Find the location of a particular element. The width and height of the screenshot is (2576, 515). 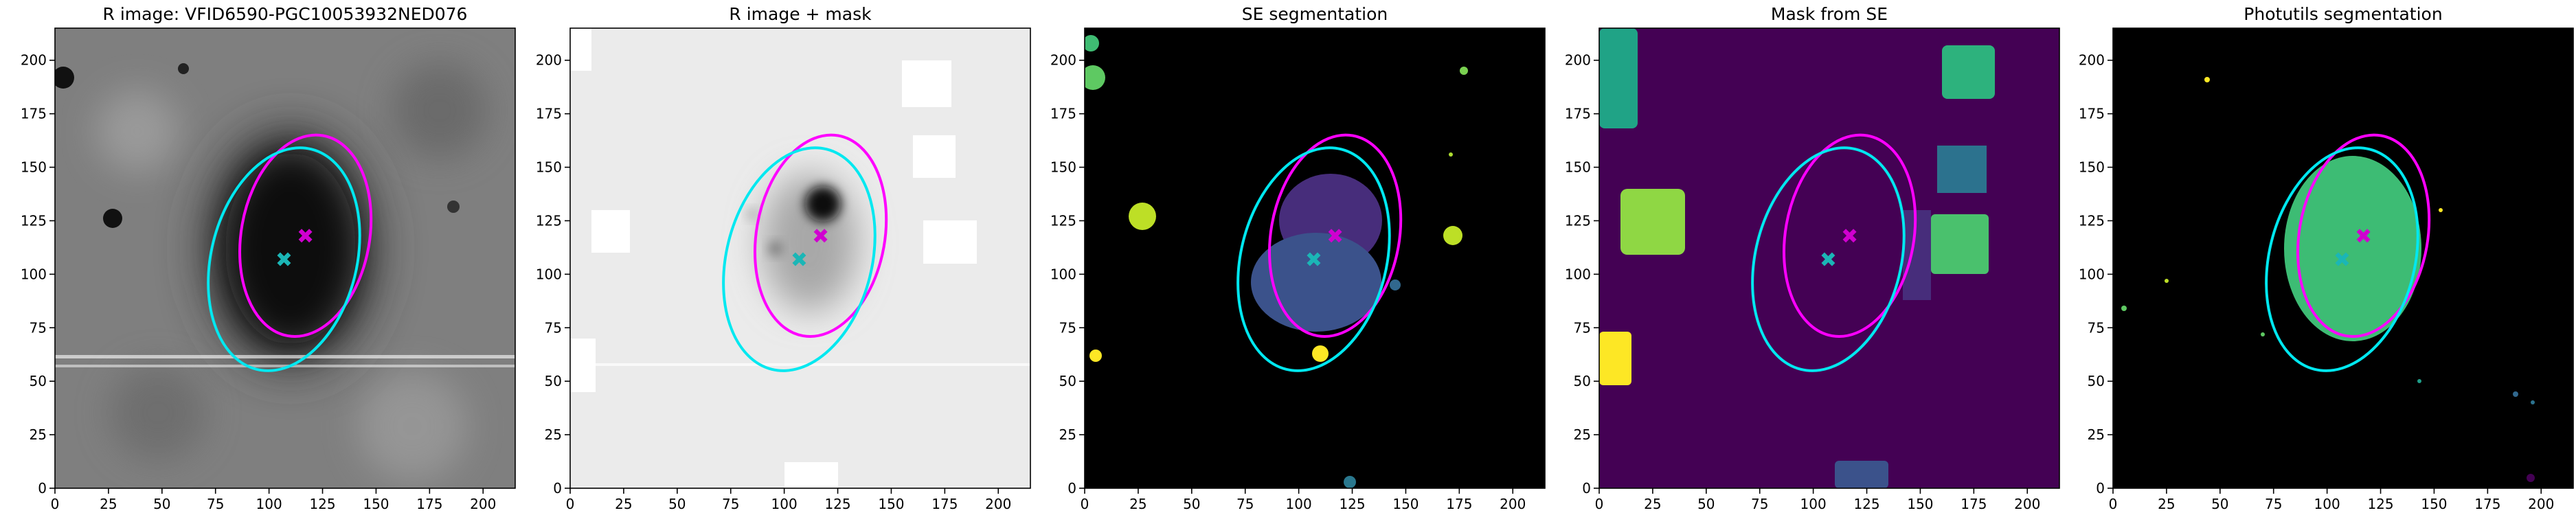

y-tick-label: 100 is located at coordinates (1063, 274).